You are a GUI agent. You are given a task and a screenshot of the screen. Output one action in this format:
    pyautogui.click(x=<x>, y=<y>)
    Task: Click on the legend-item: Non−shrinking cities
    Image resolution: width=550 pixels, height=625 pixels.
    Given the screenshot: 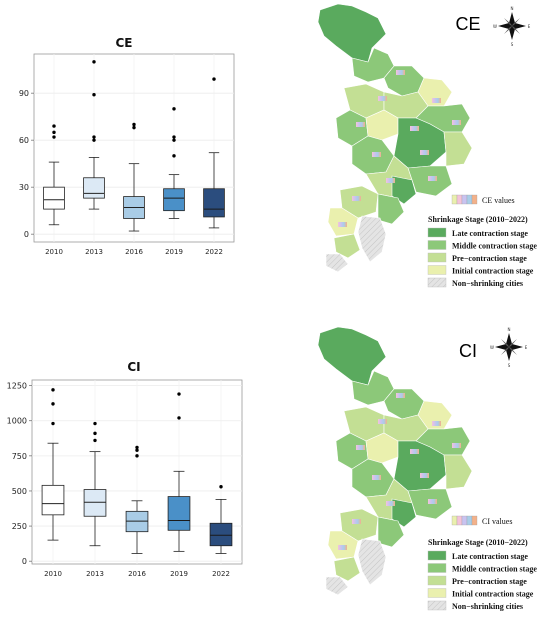 What is the action you would take?
    pyautogui.click(x=475, y=282)
    